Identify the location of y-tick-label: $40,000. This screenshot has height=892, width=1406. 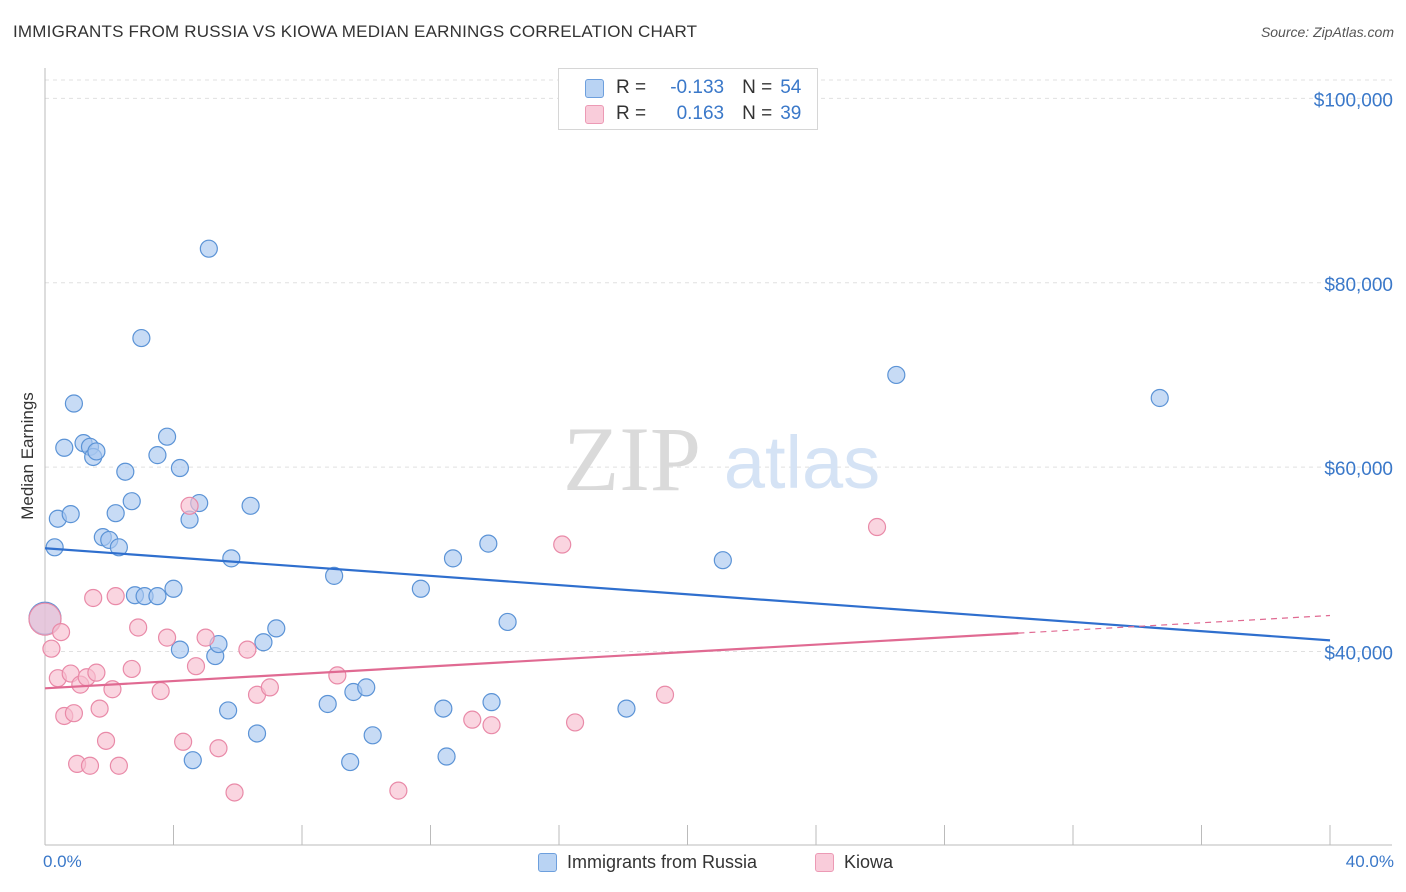
(1358, 653).